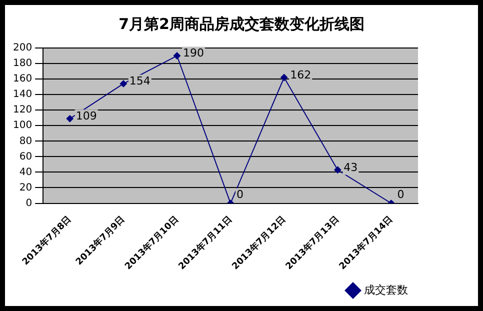 The image size is (483, 311). I want to click on y-tick-label: 100, so click(22, 126).